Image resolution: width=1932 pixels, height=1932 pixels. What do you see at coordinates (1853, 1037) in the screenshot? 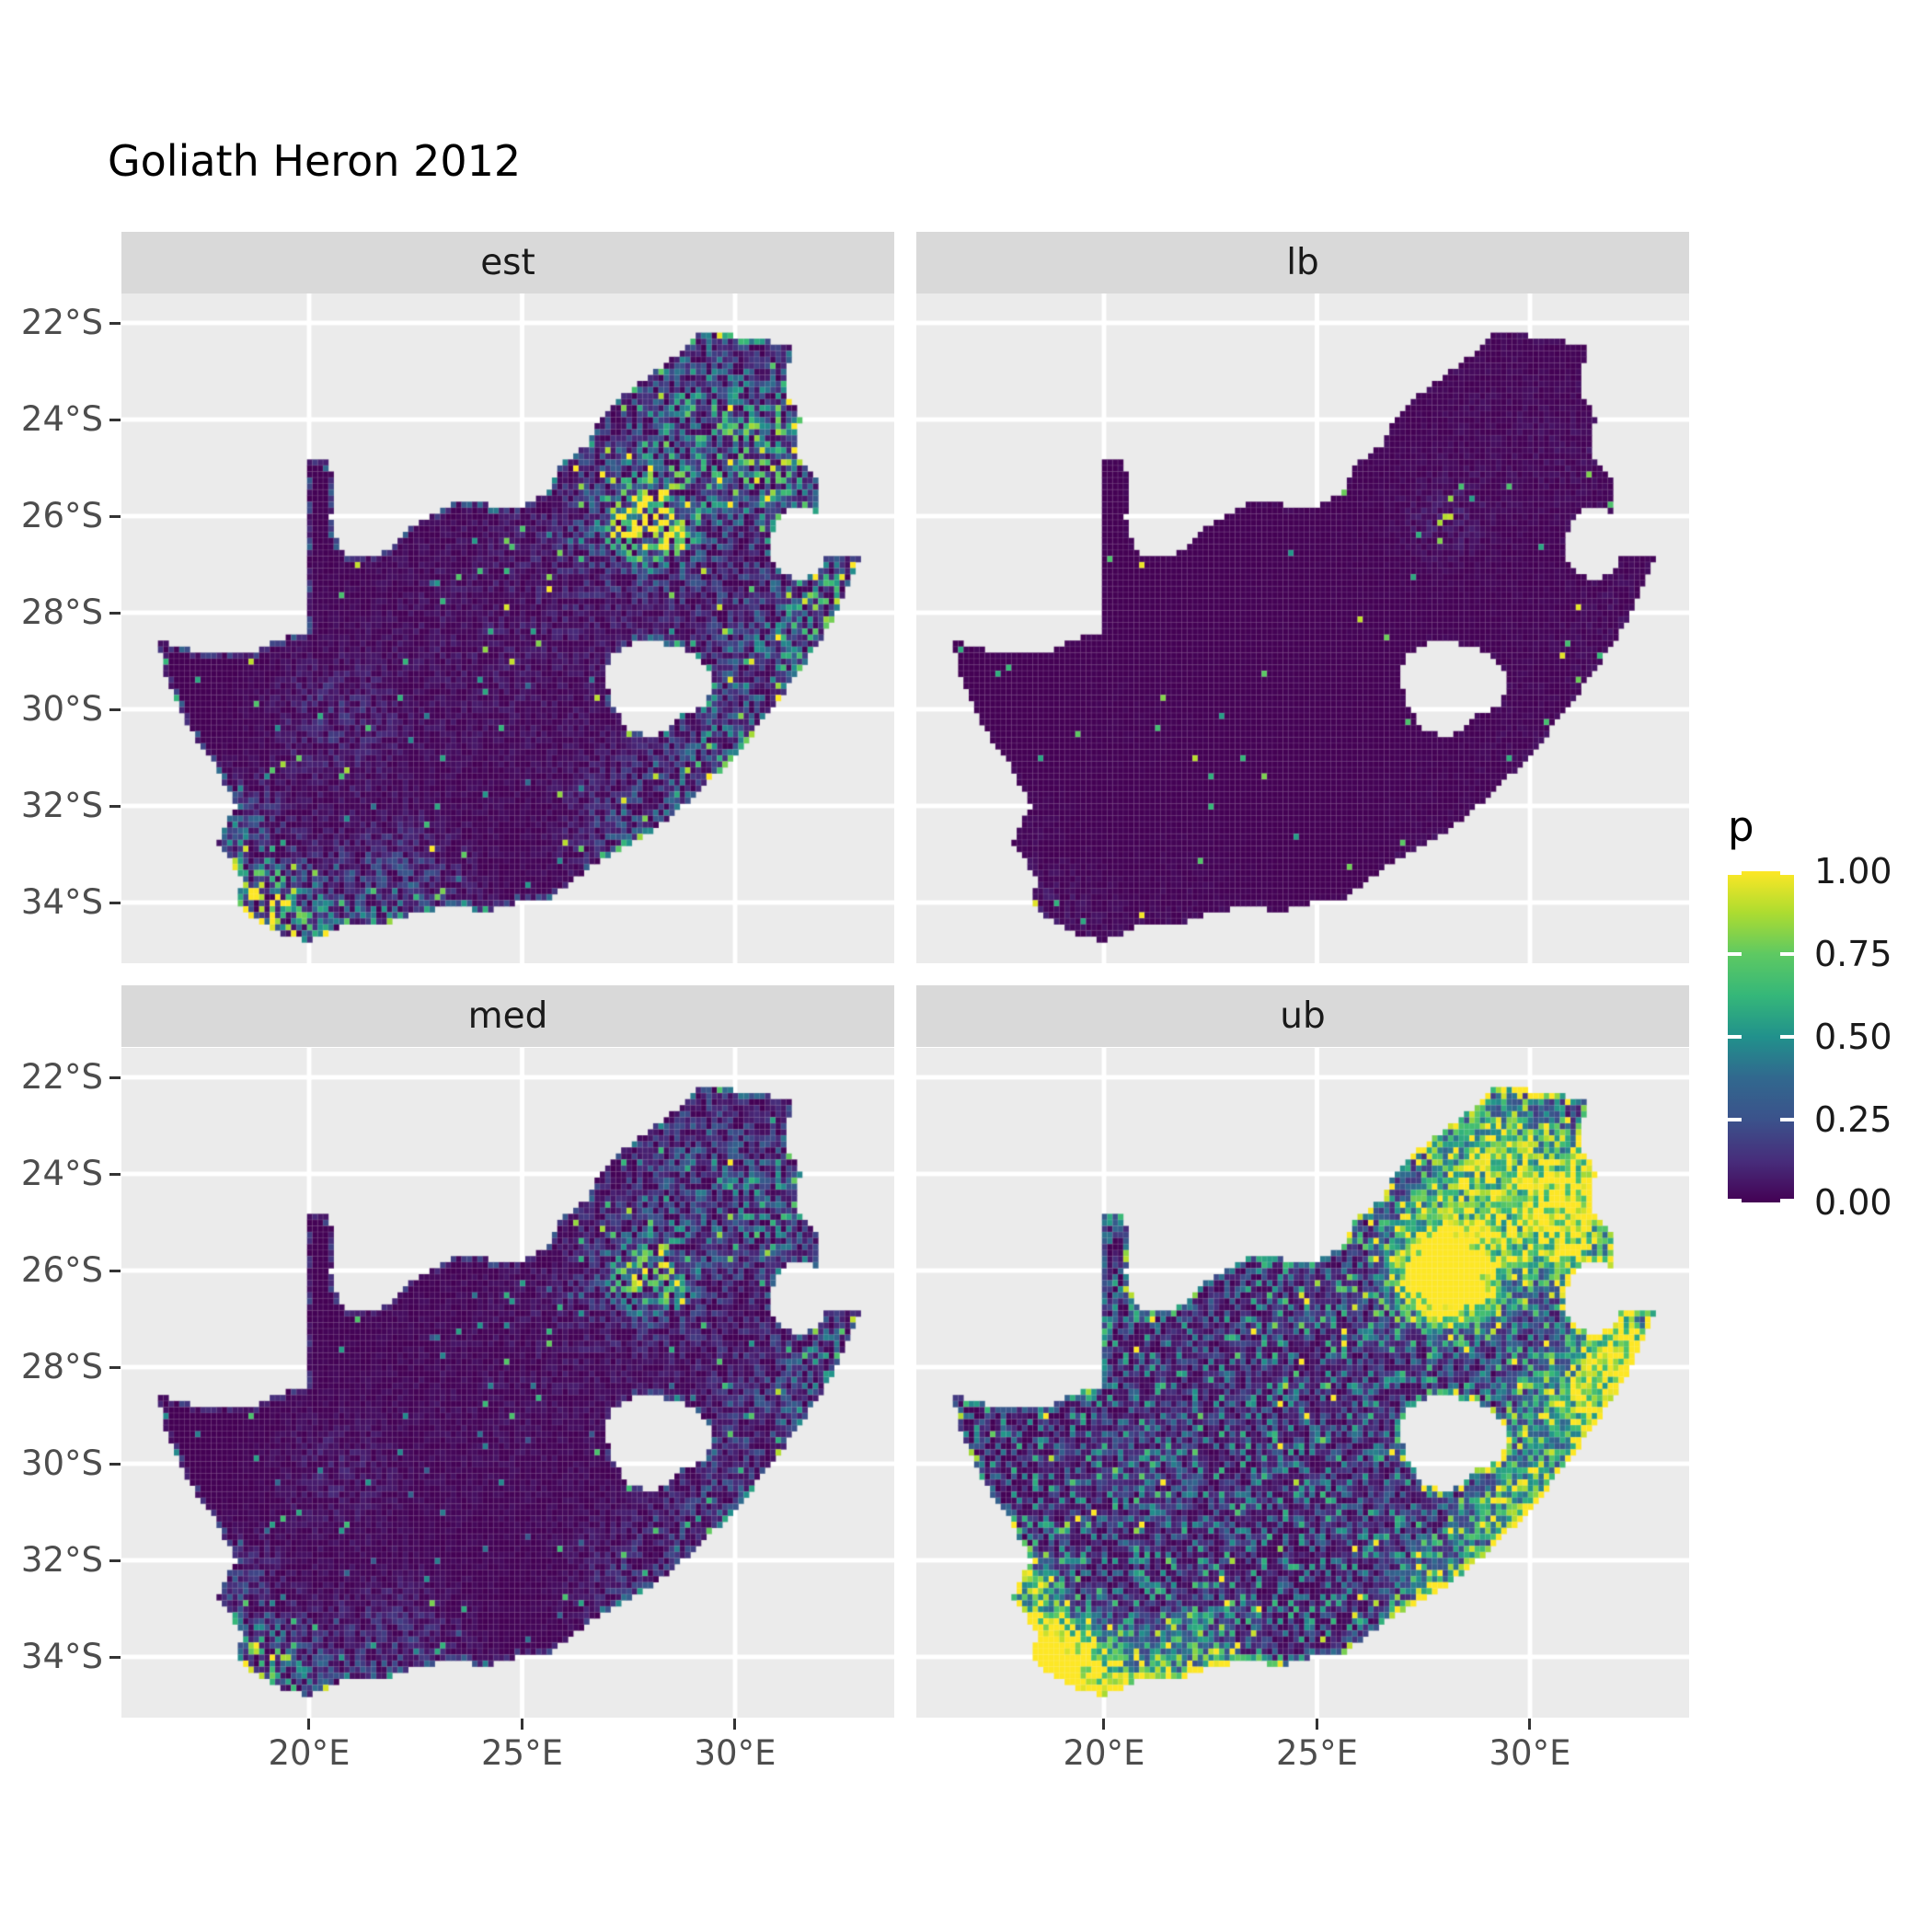
I see `legend-tick-label: 0.50` at bounding box center [1853, 1037].